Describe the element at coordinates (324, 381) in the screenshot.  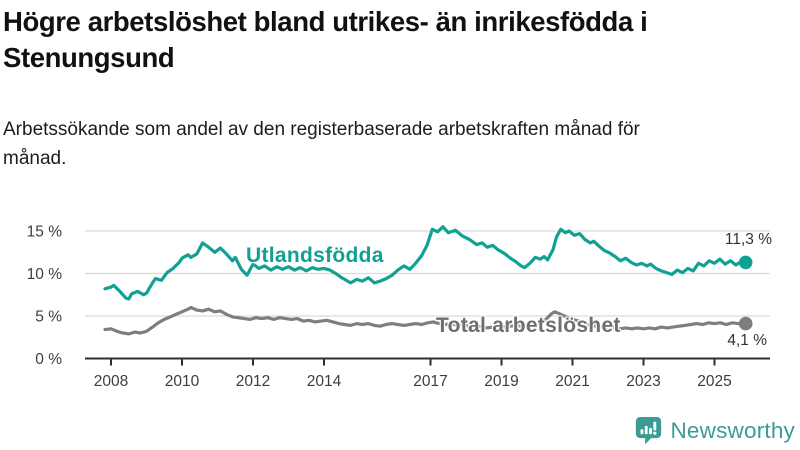
I see `x-tick-label: 2014` at that location.